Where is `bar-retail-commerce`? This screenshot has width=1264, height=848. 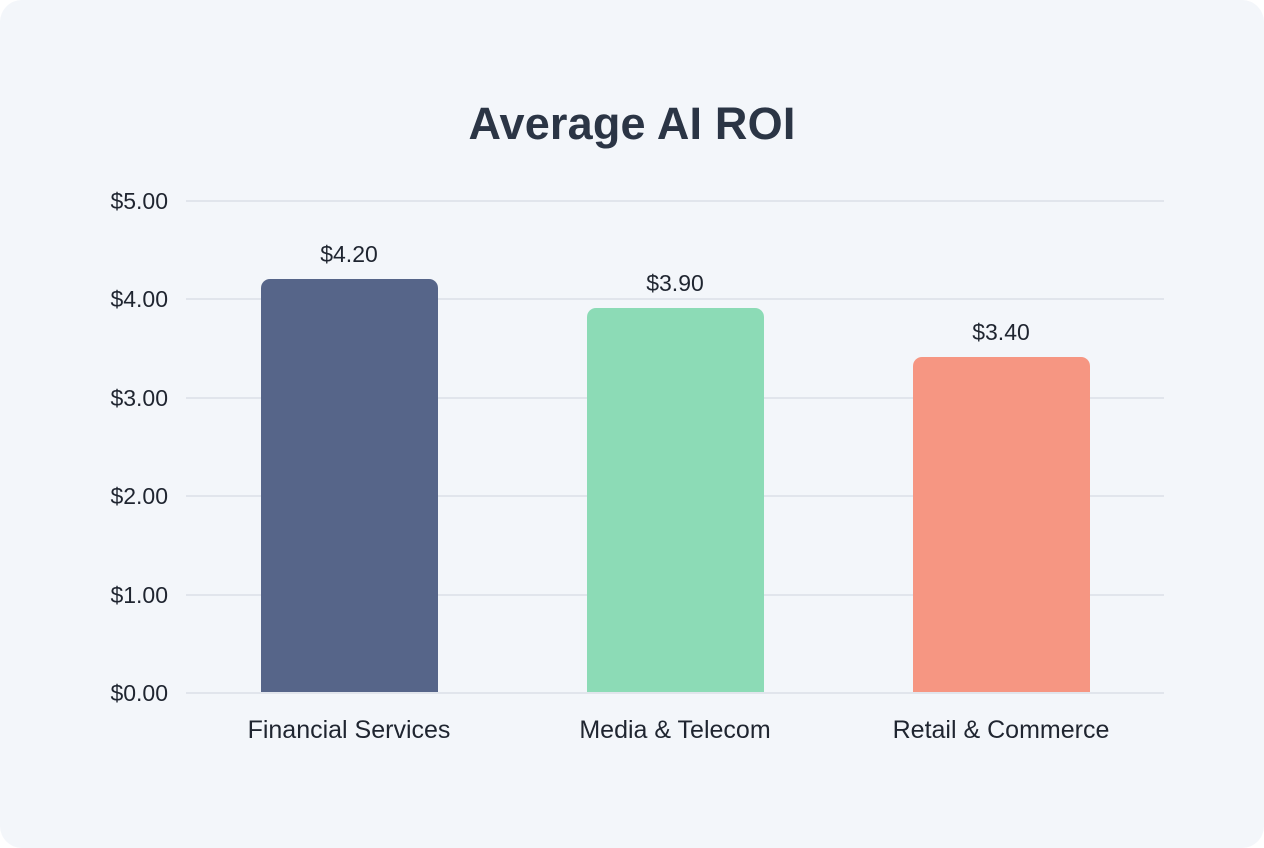
bar-retail-commerce is located at coordinates (1001, 524).